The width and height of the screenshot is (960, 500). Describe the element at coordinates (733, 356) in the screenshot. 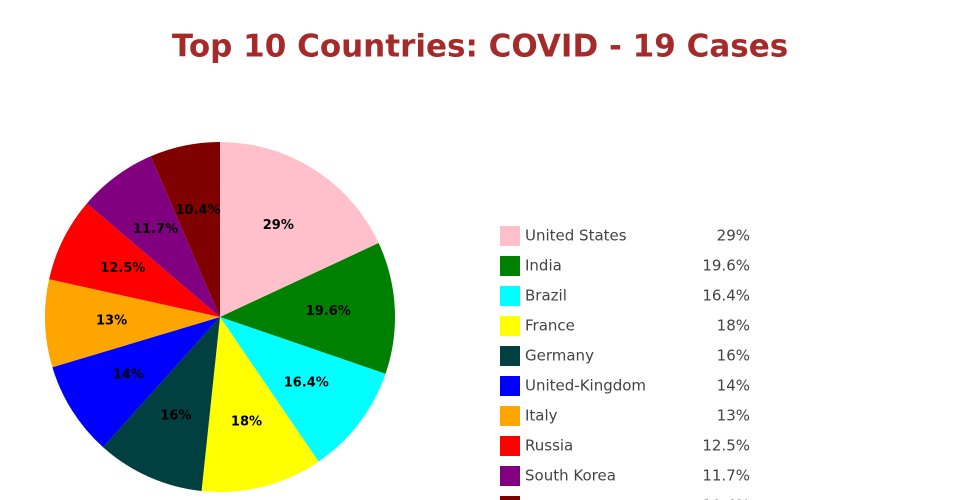

I see `legend-value: 16%` at that location.